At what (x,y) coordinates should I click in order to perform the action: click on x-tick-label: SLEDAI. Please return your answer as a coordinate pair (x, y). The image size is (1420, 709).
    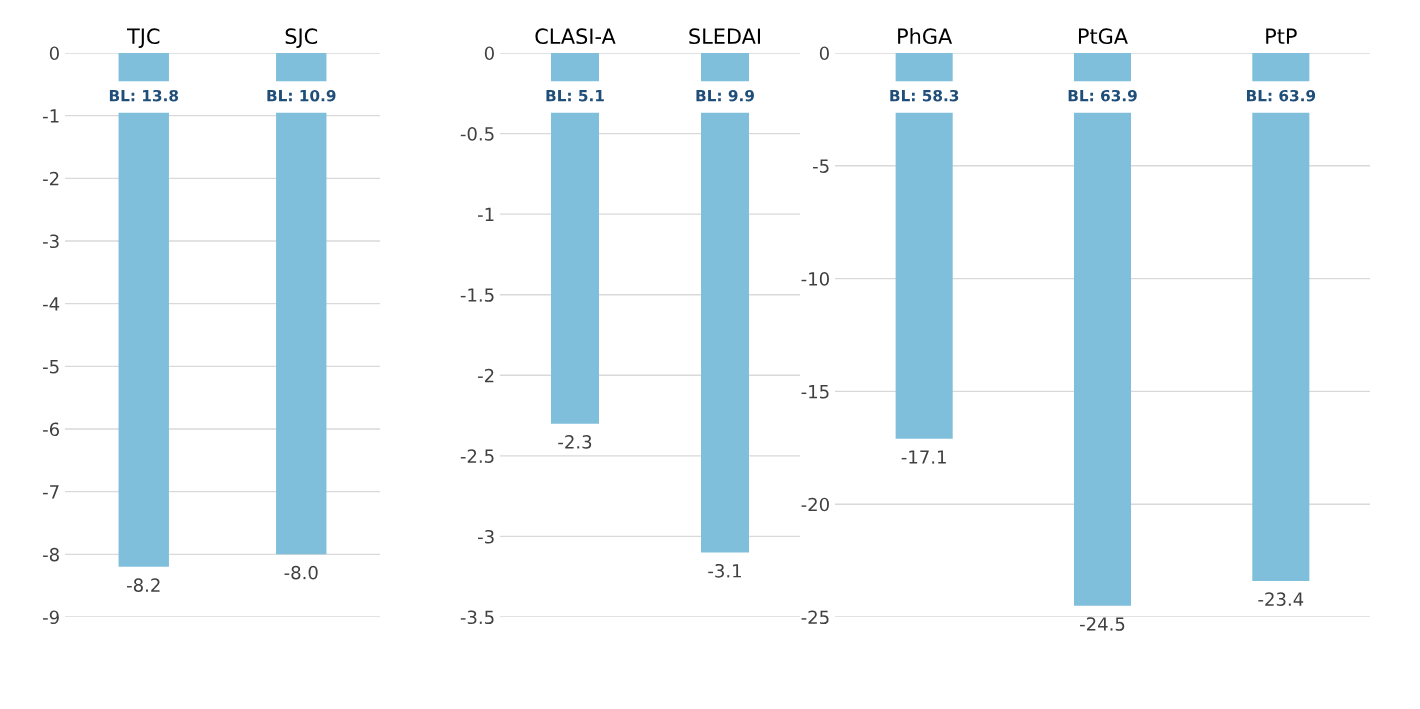
    Looking at the image, I should click on (724, 36).